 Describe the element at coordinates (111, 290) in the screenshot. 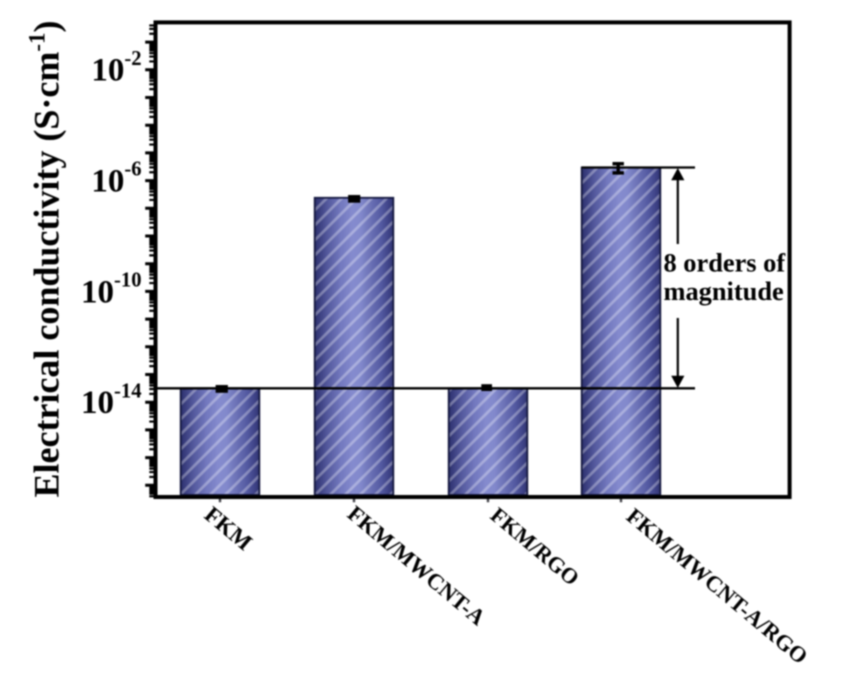

I see `svg-text: 10-10` at that location.